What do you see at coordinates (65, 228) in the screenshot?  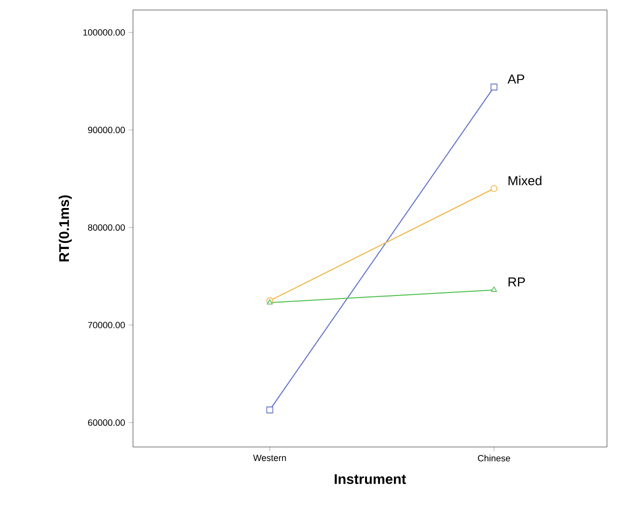 I see `y-axis-title: RT(0.1ms)` at bounding box center [65, 228].